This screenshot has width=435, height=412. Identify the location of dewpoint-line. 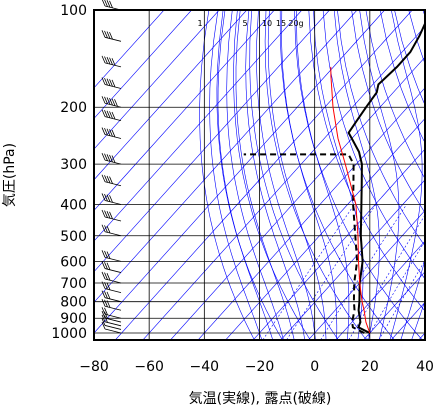
(304, 243).